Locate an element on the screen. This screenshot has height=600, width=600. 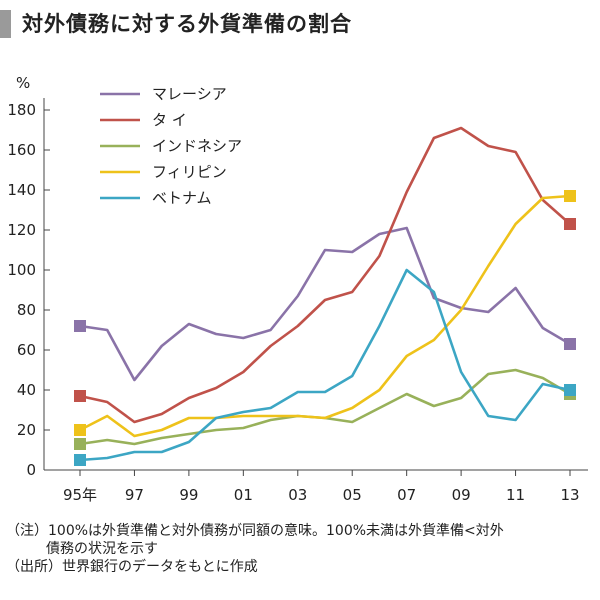
y-axis-unit-label: % is located at coordinates (23, 83).